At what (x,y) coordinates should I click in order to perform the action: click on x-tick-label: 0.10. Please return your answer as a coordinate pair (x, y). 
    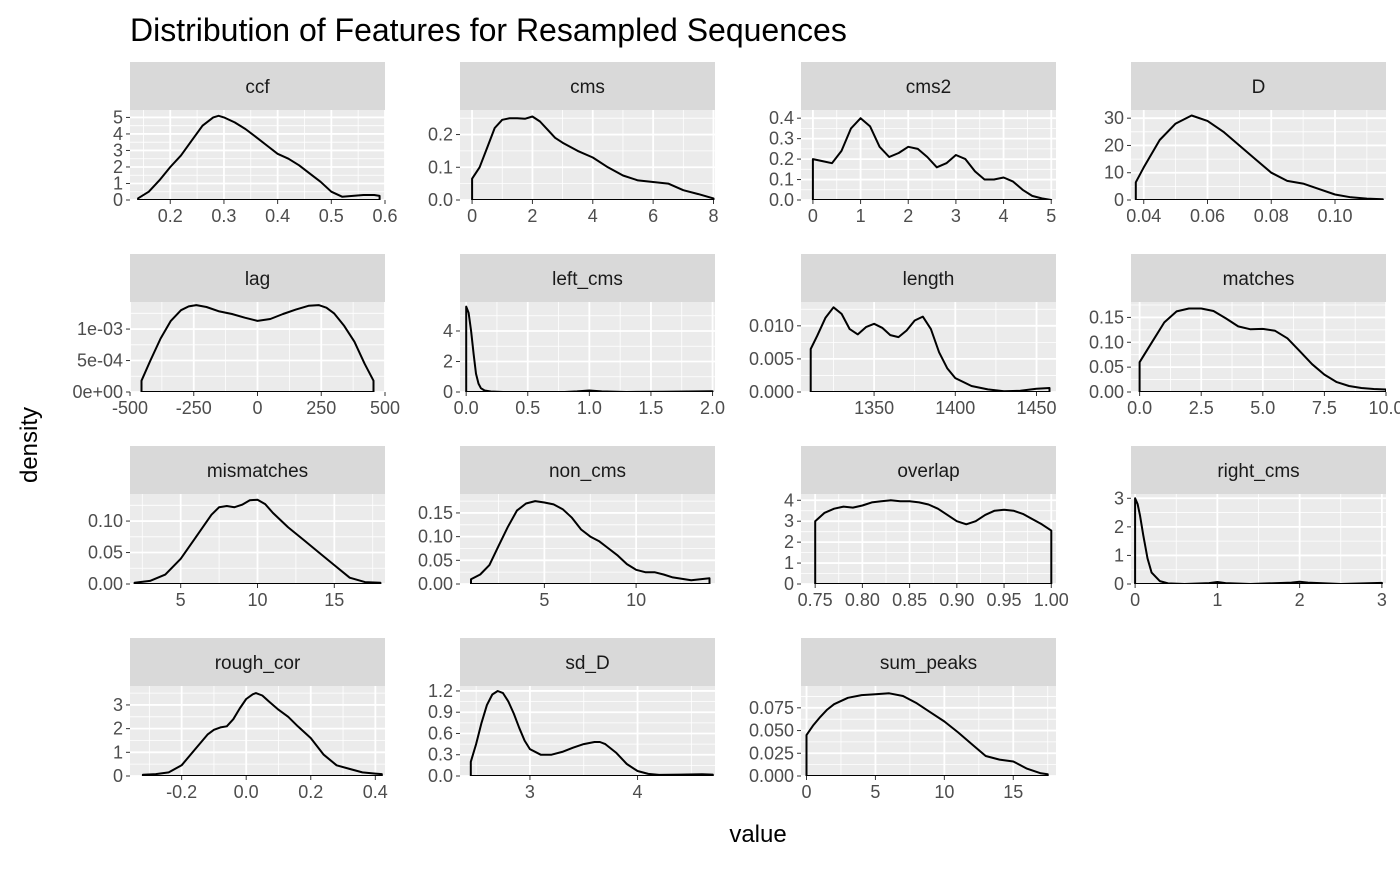
    Looking at the image, I should click on (1334, 216).